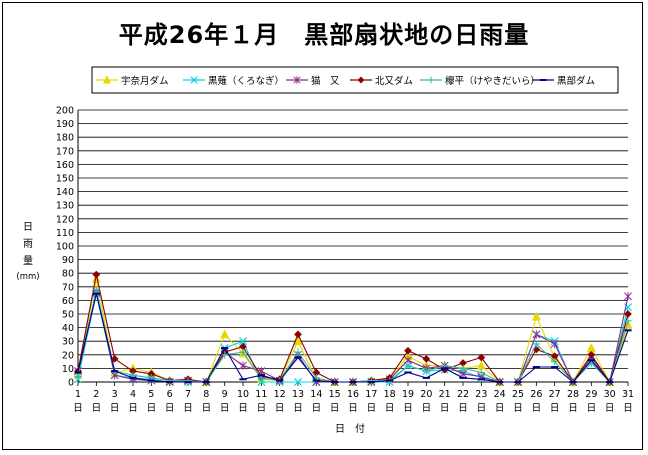 The width and height of the screenshot is (648, 455). Describe the element at coordinates (394, 81) in the screenshot. I see `legend-label: 北又ダム` at that location.